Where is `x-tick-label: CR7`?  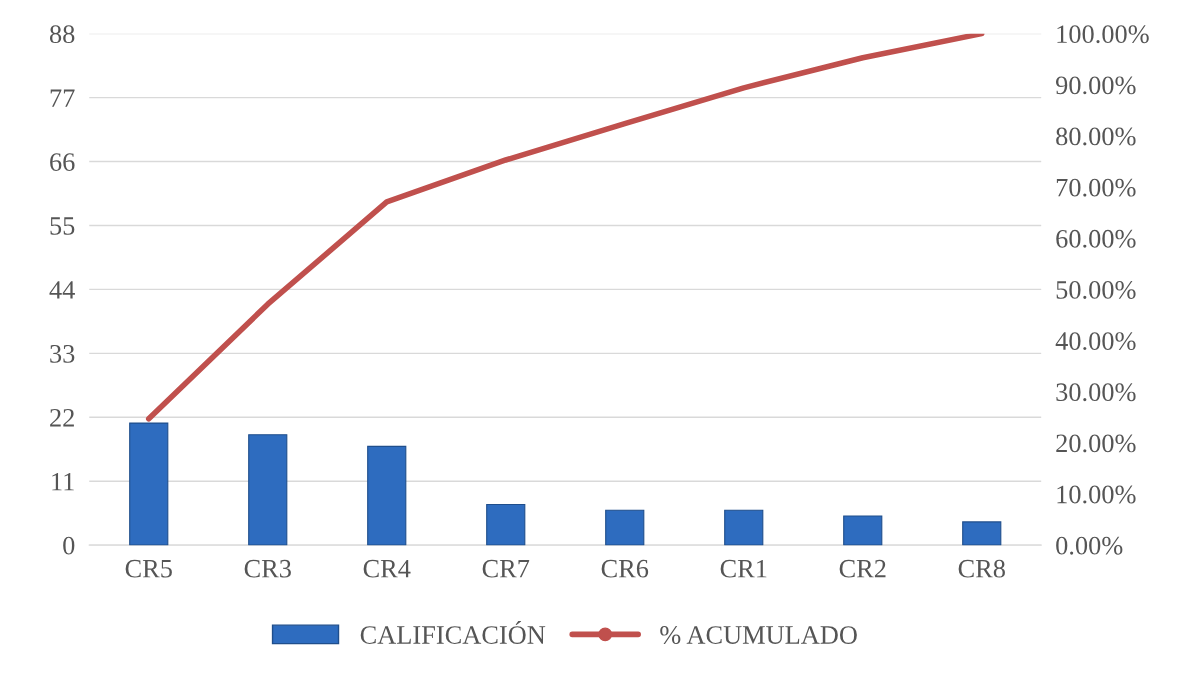
x-tick-label: CR7 is located at coordinates (506, 568).